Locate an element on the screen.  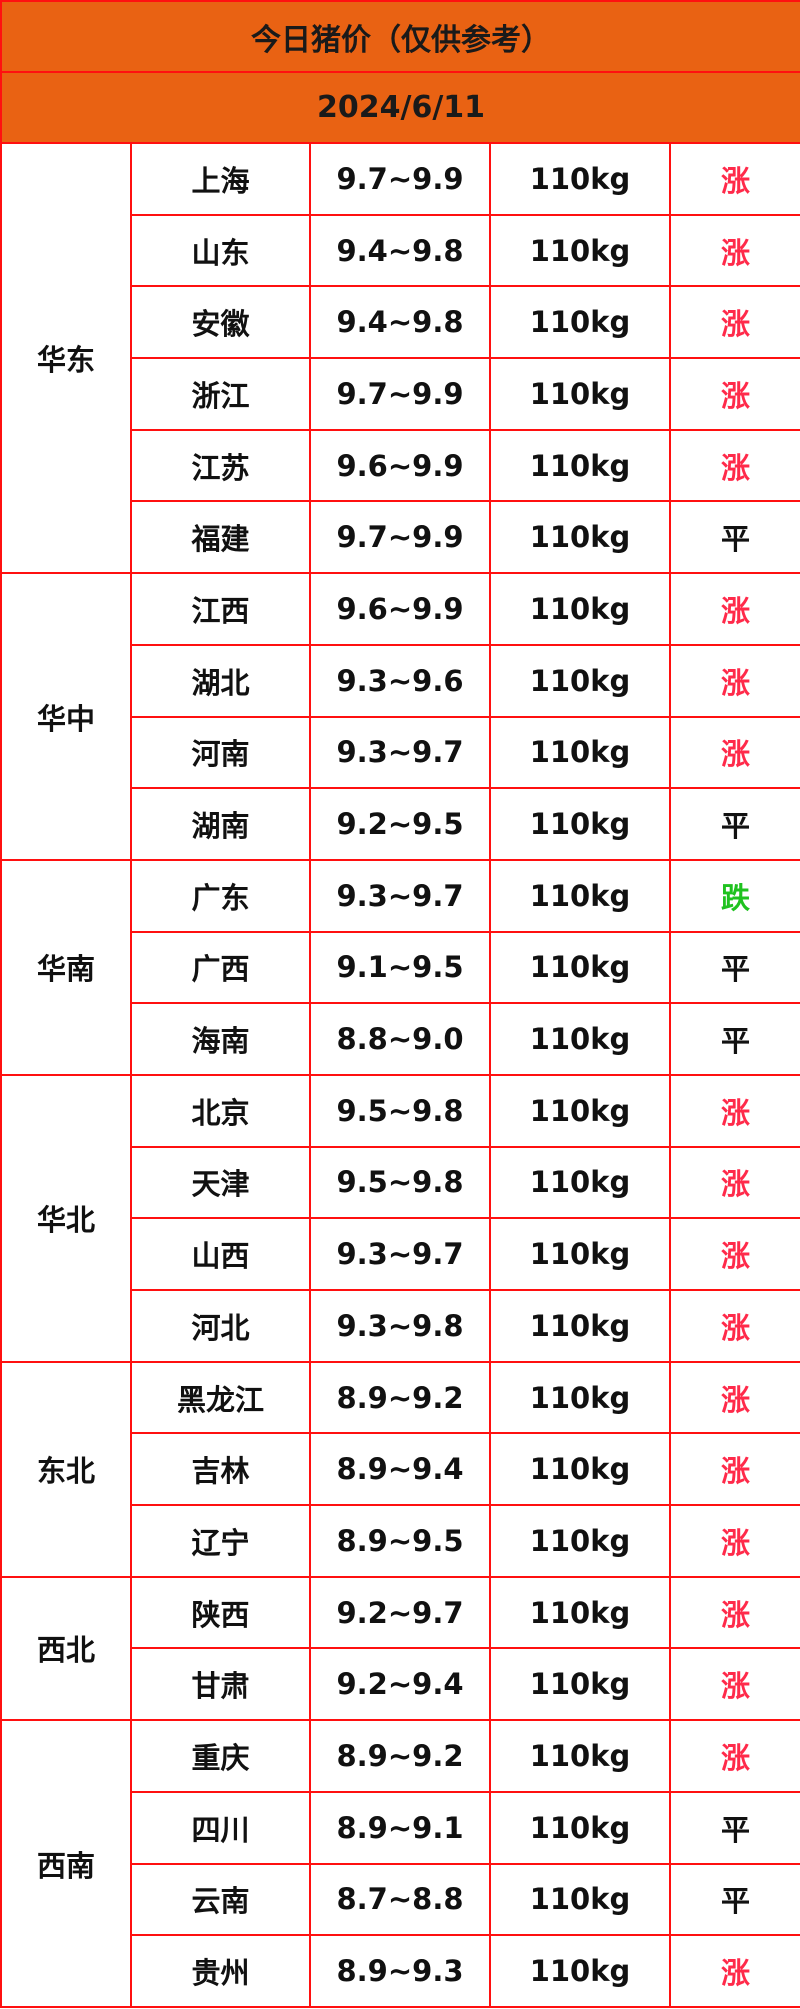
price-range: 9.2~9.5 is located at coordinates (400, 824).